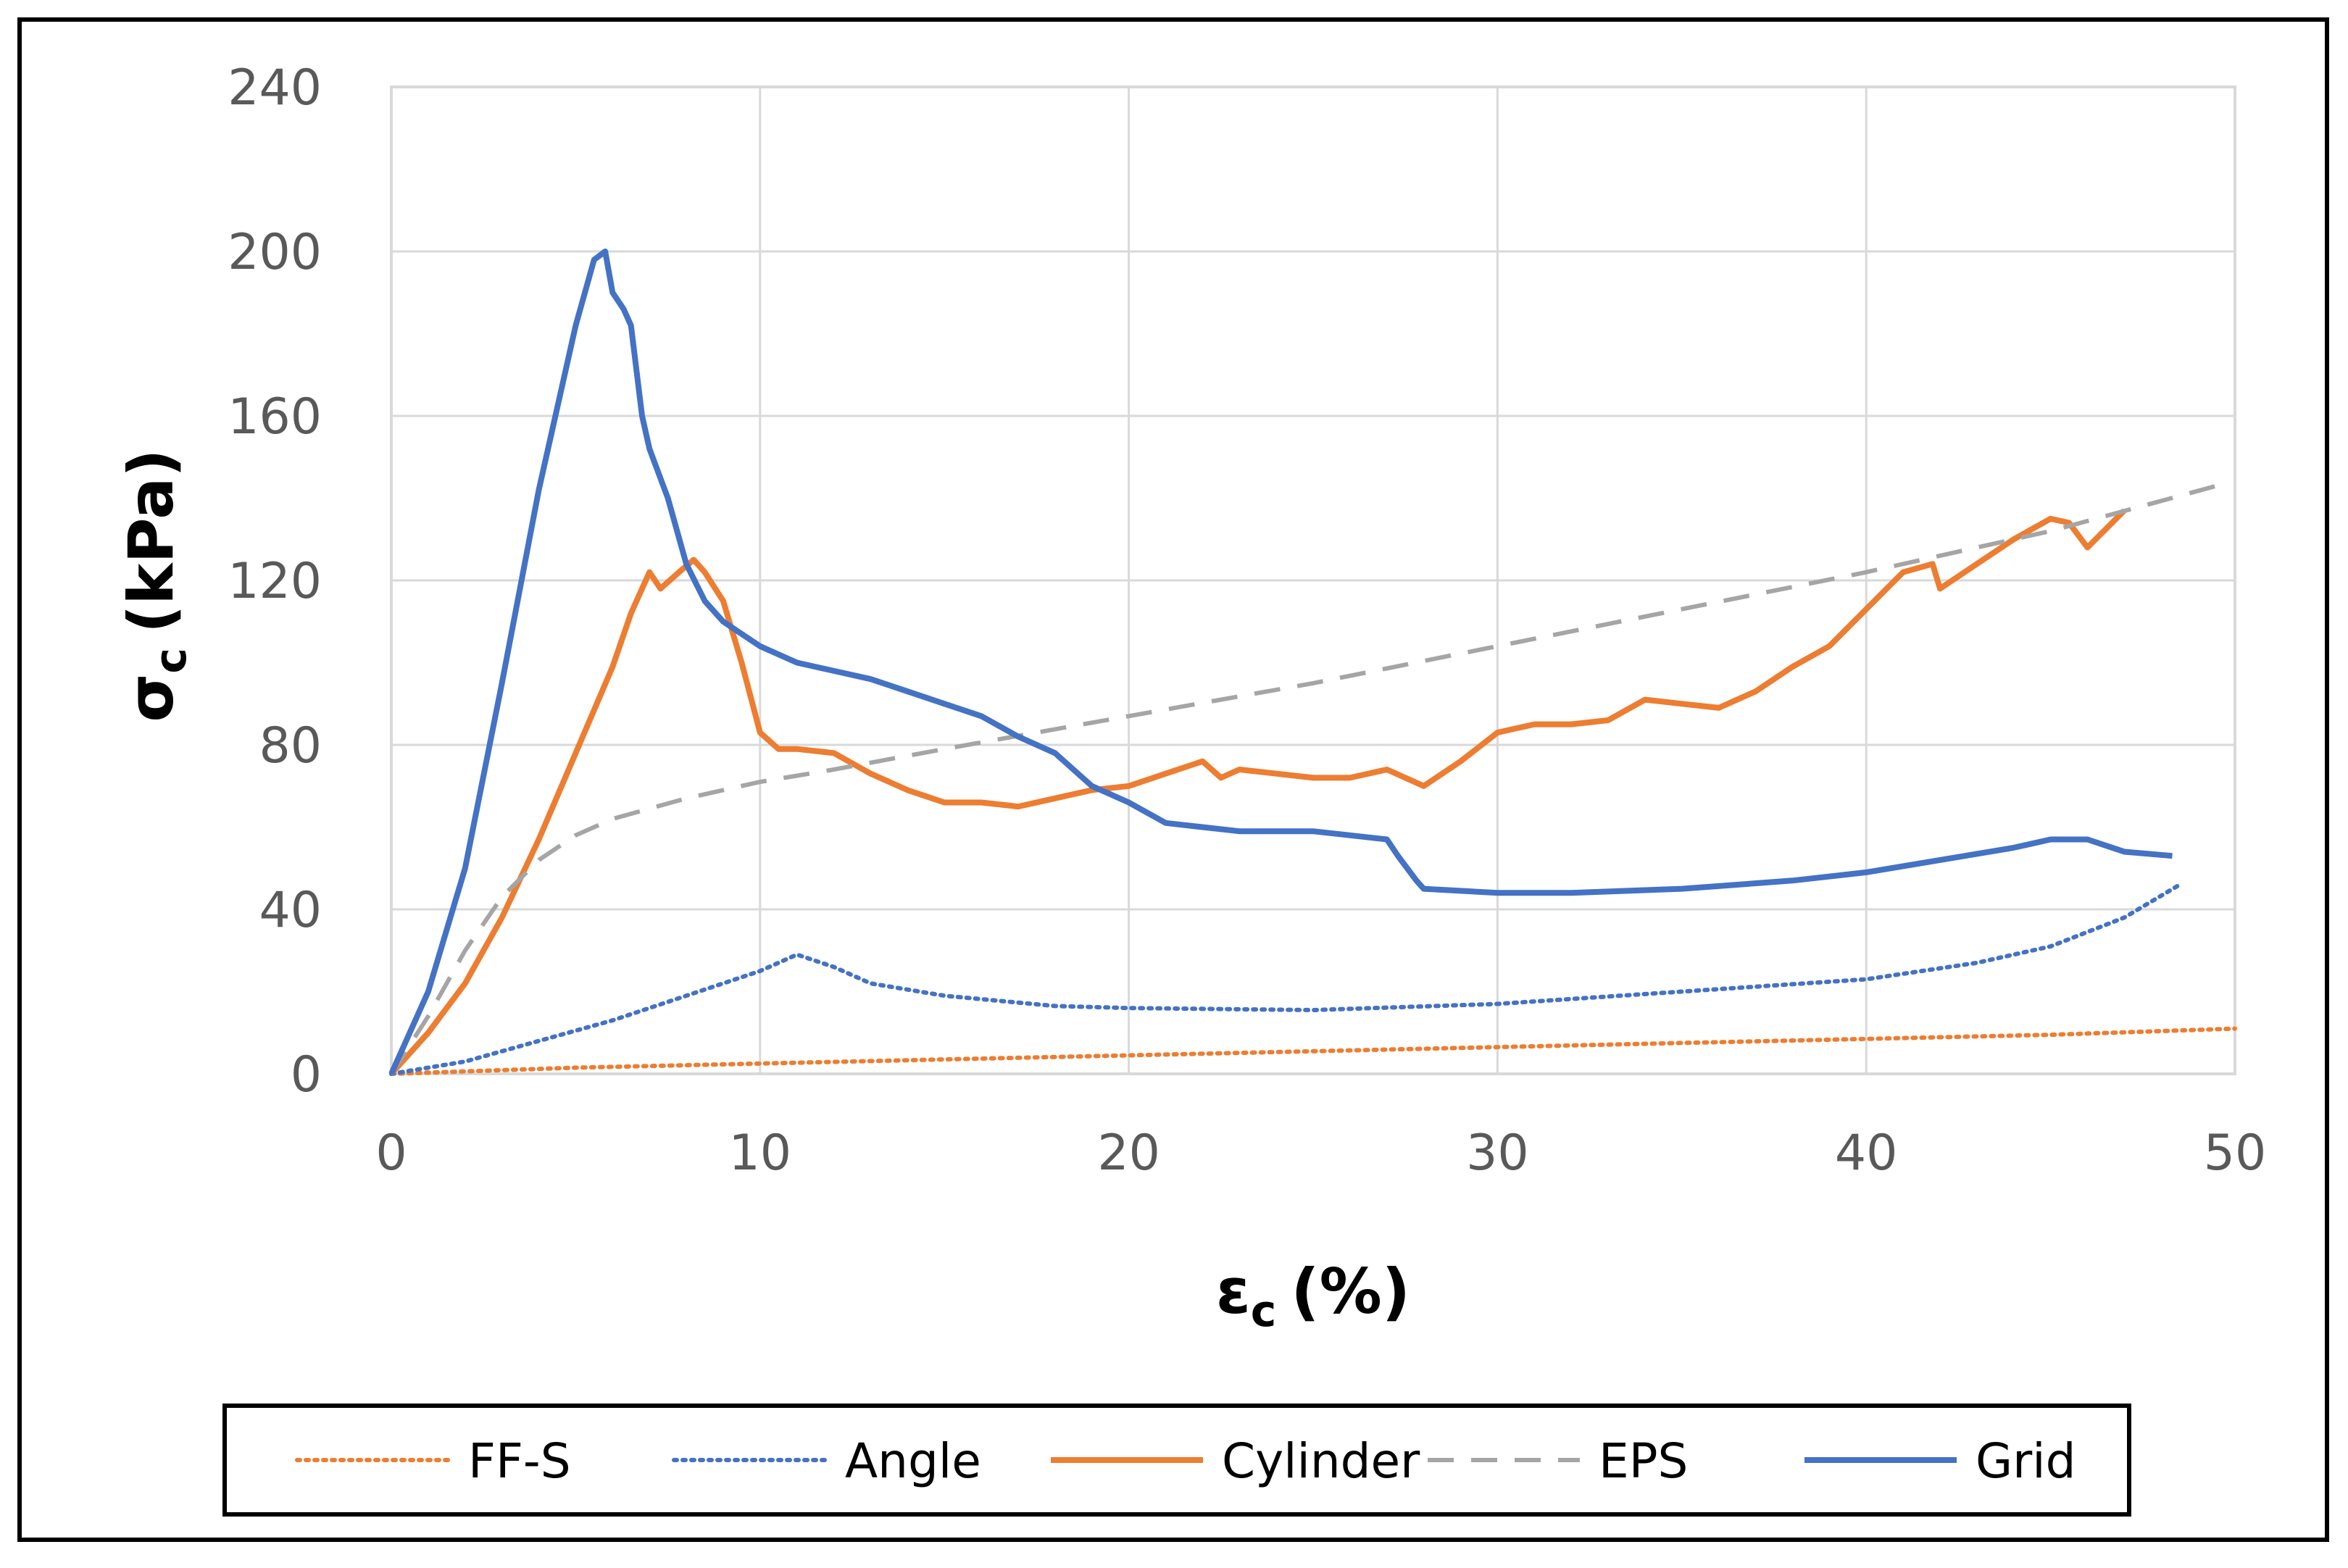 This screenshot has width=2348, height=1568. I want to click on x-tick-label: 0, so click(391, 1153).